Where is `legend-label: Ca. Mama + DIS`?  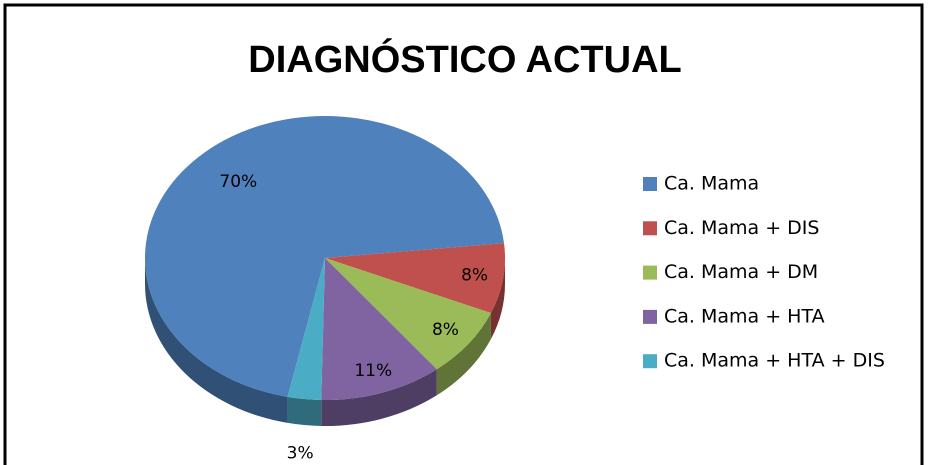
legend-label: Ca. Mama + DIS is located at coordinates (741, 228).